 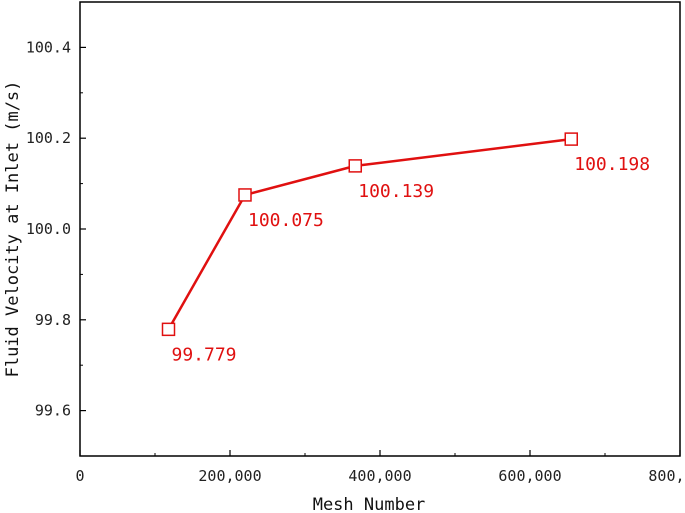 I want to click on x-axis: 0 200,000 400,000 600,000 800,000, so click(x=380, y=467).